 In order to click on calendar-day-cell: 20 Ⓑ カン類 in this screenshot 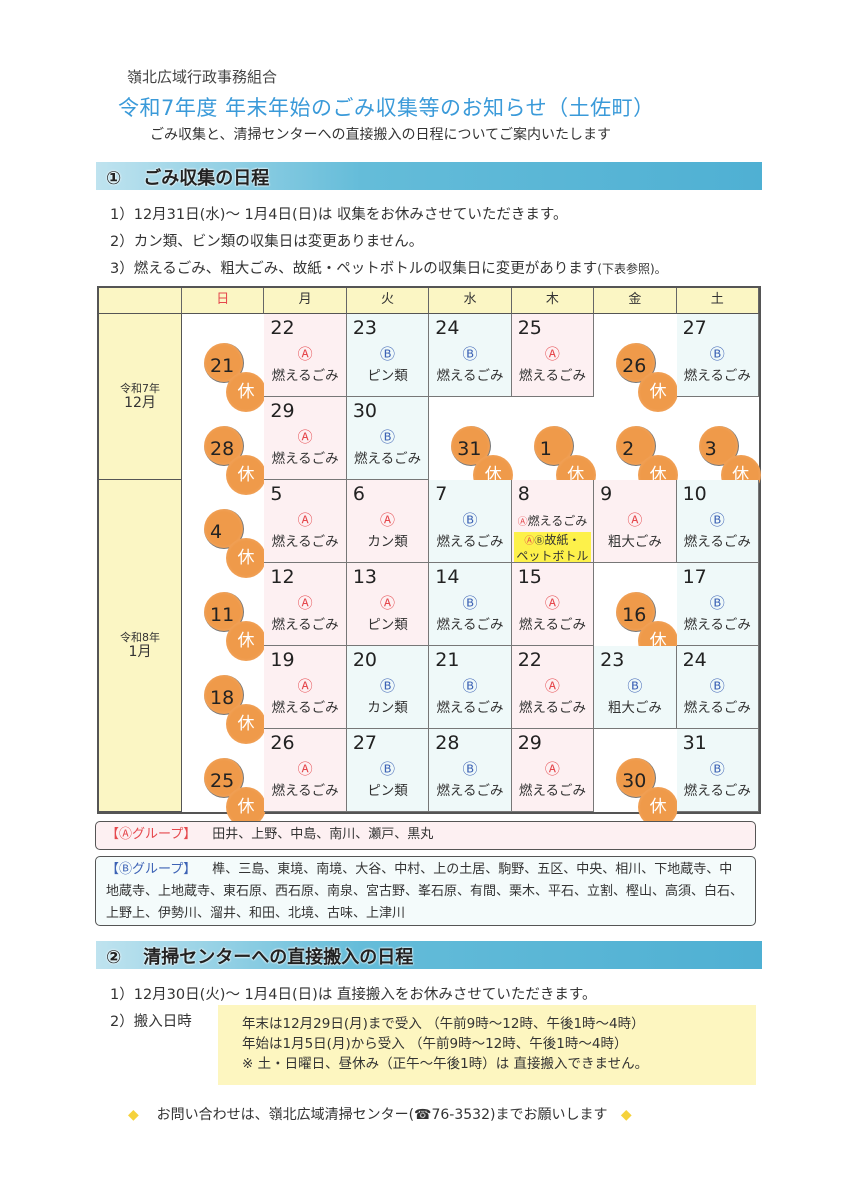, I will do `click(388, 687)`.